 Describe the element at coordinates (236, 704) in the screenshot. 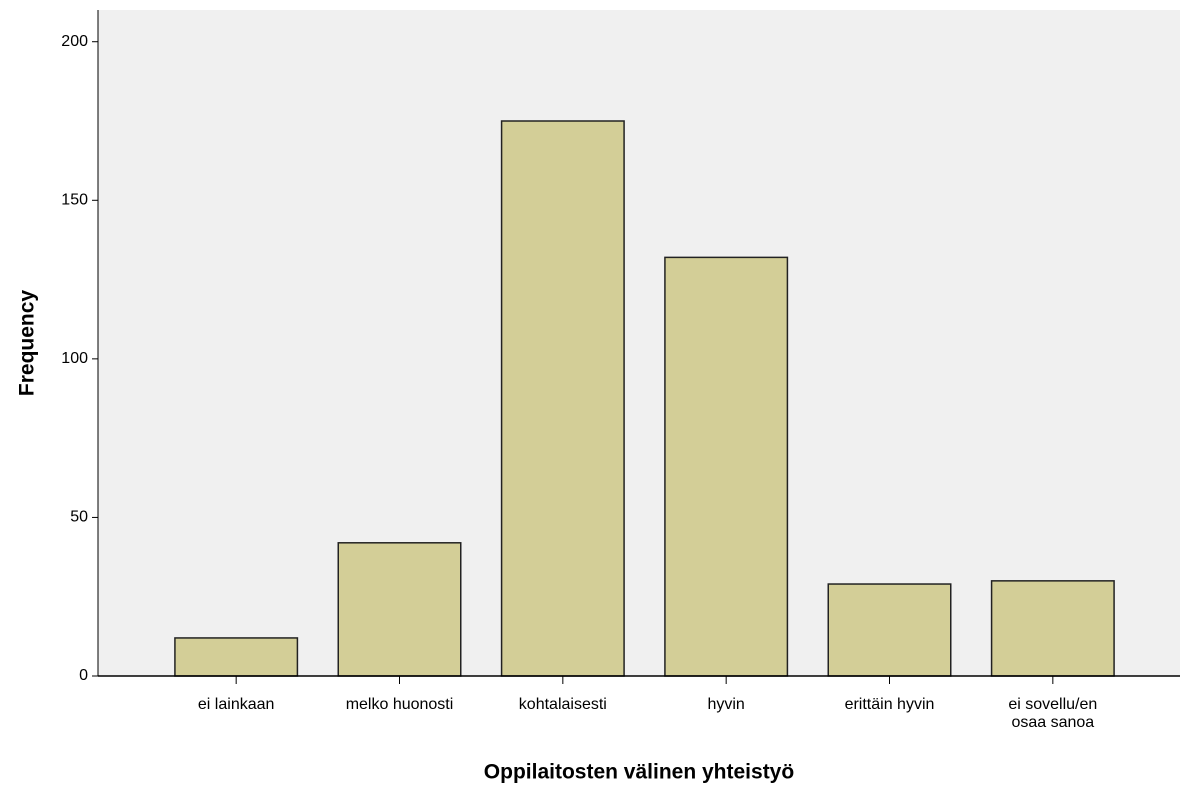

I see `x-tick-label: ei lainkaan` at that location.